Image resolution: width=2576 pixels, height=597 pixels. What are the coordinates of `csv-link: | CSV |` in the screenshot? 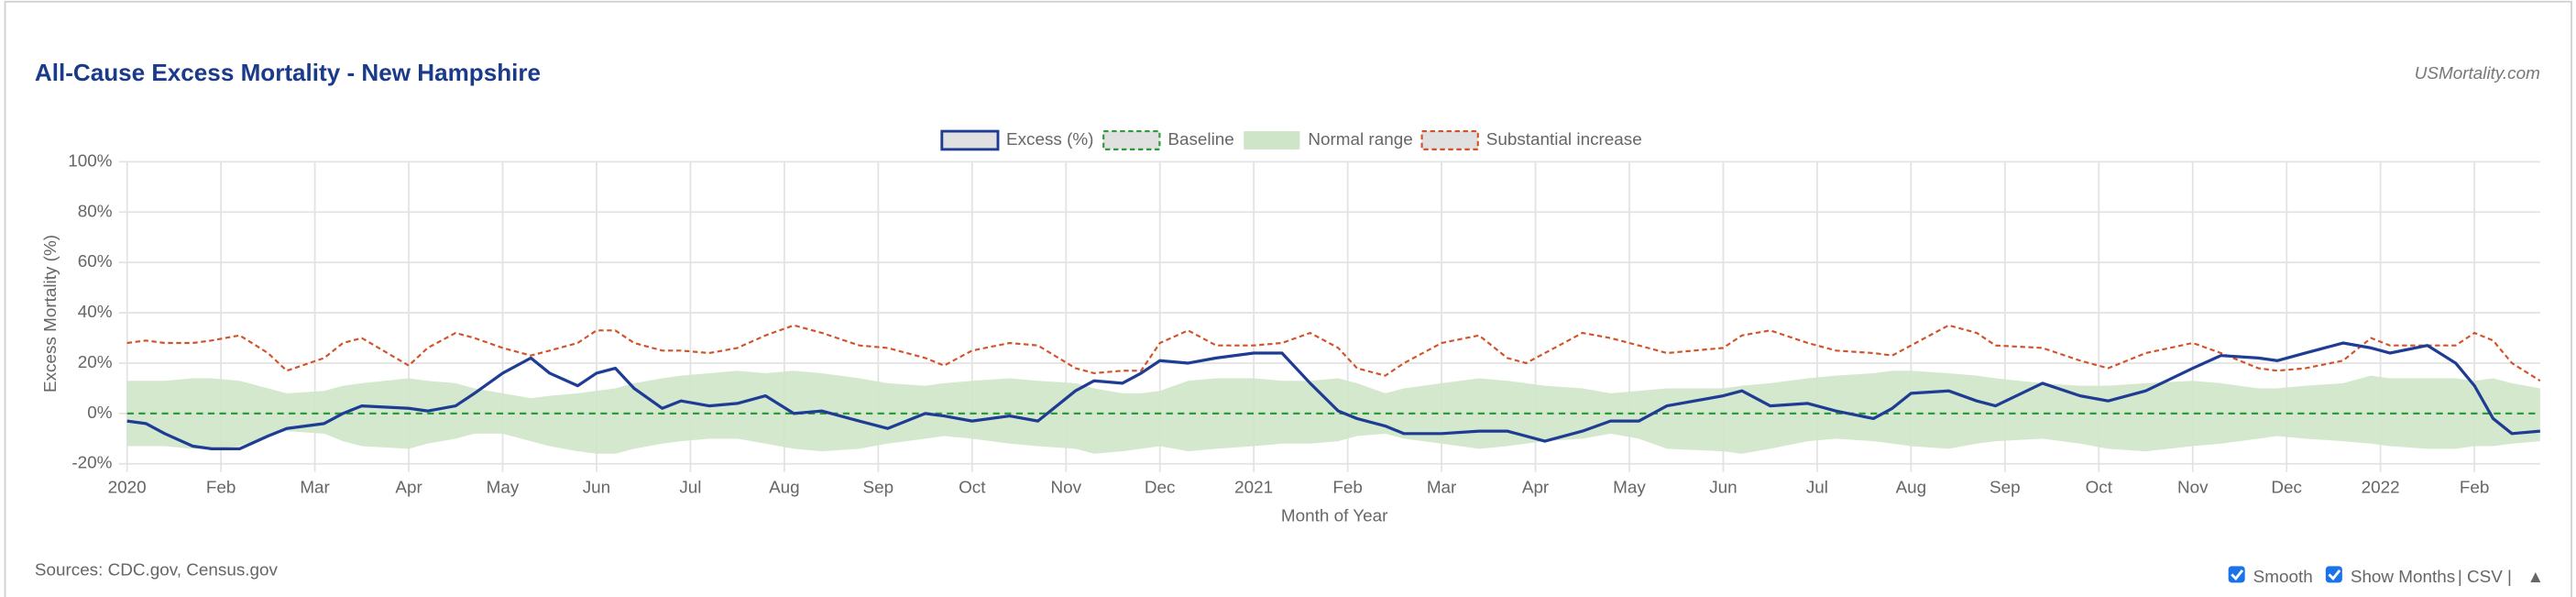 It's located at (2485, 577).